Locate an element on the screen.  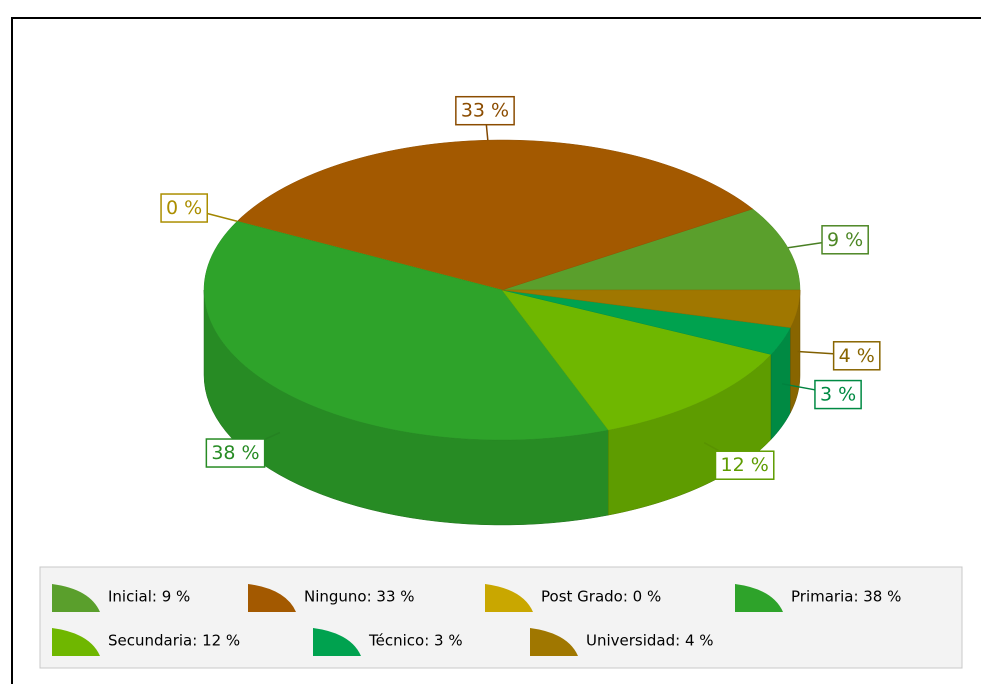
data-label: 12 % is located at coordinates (744, 465).